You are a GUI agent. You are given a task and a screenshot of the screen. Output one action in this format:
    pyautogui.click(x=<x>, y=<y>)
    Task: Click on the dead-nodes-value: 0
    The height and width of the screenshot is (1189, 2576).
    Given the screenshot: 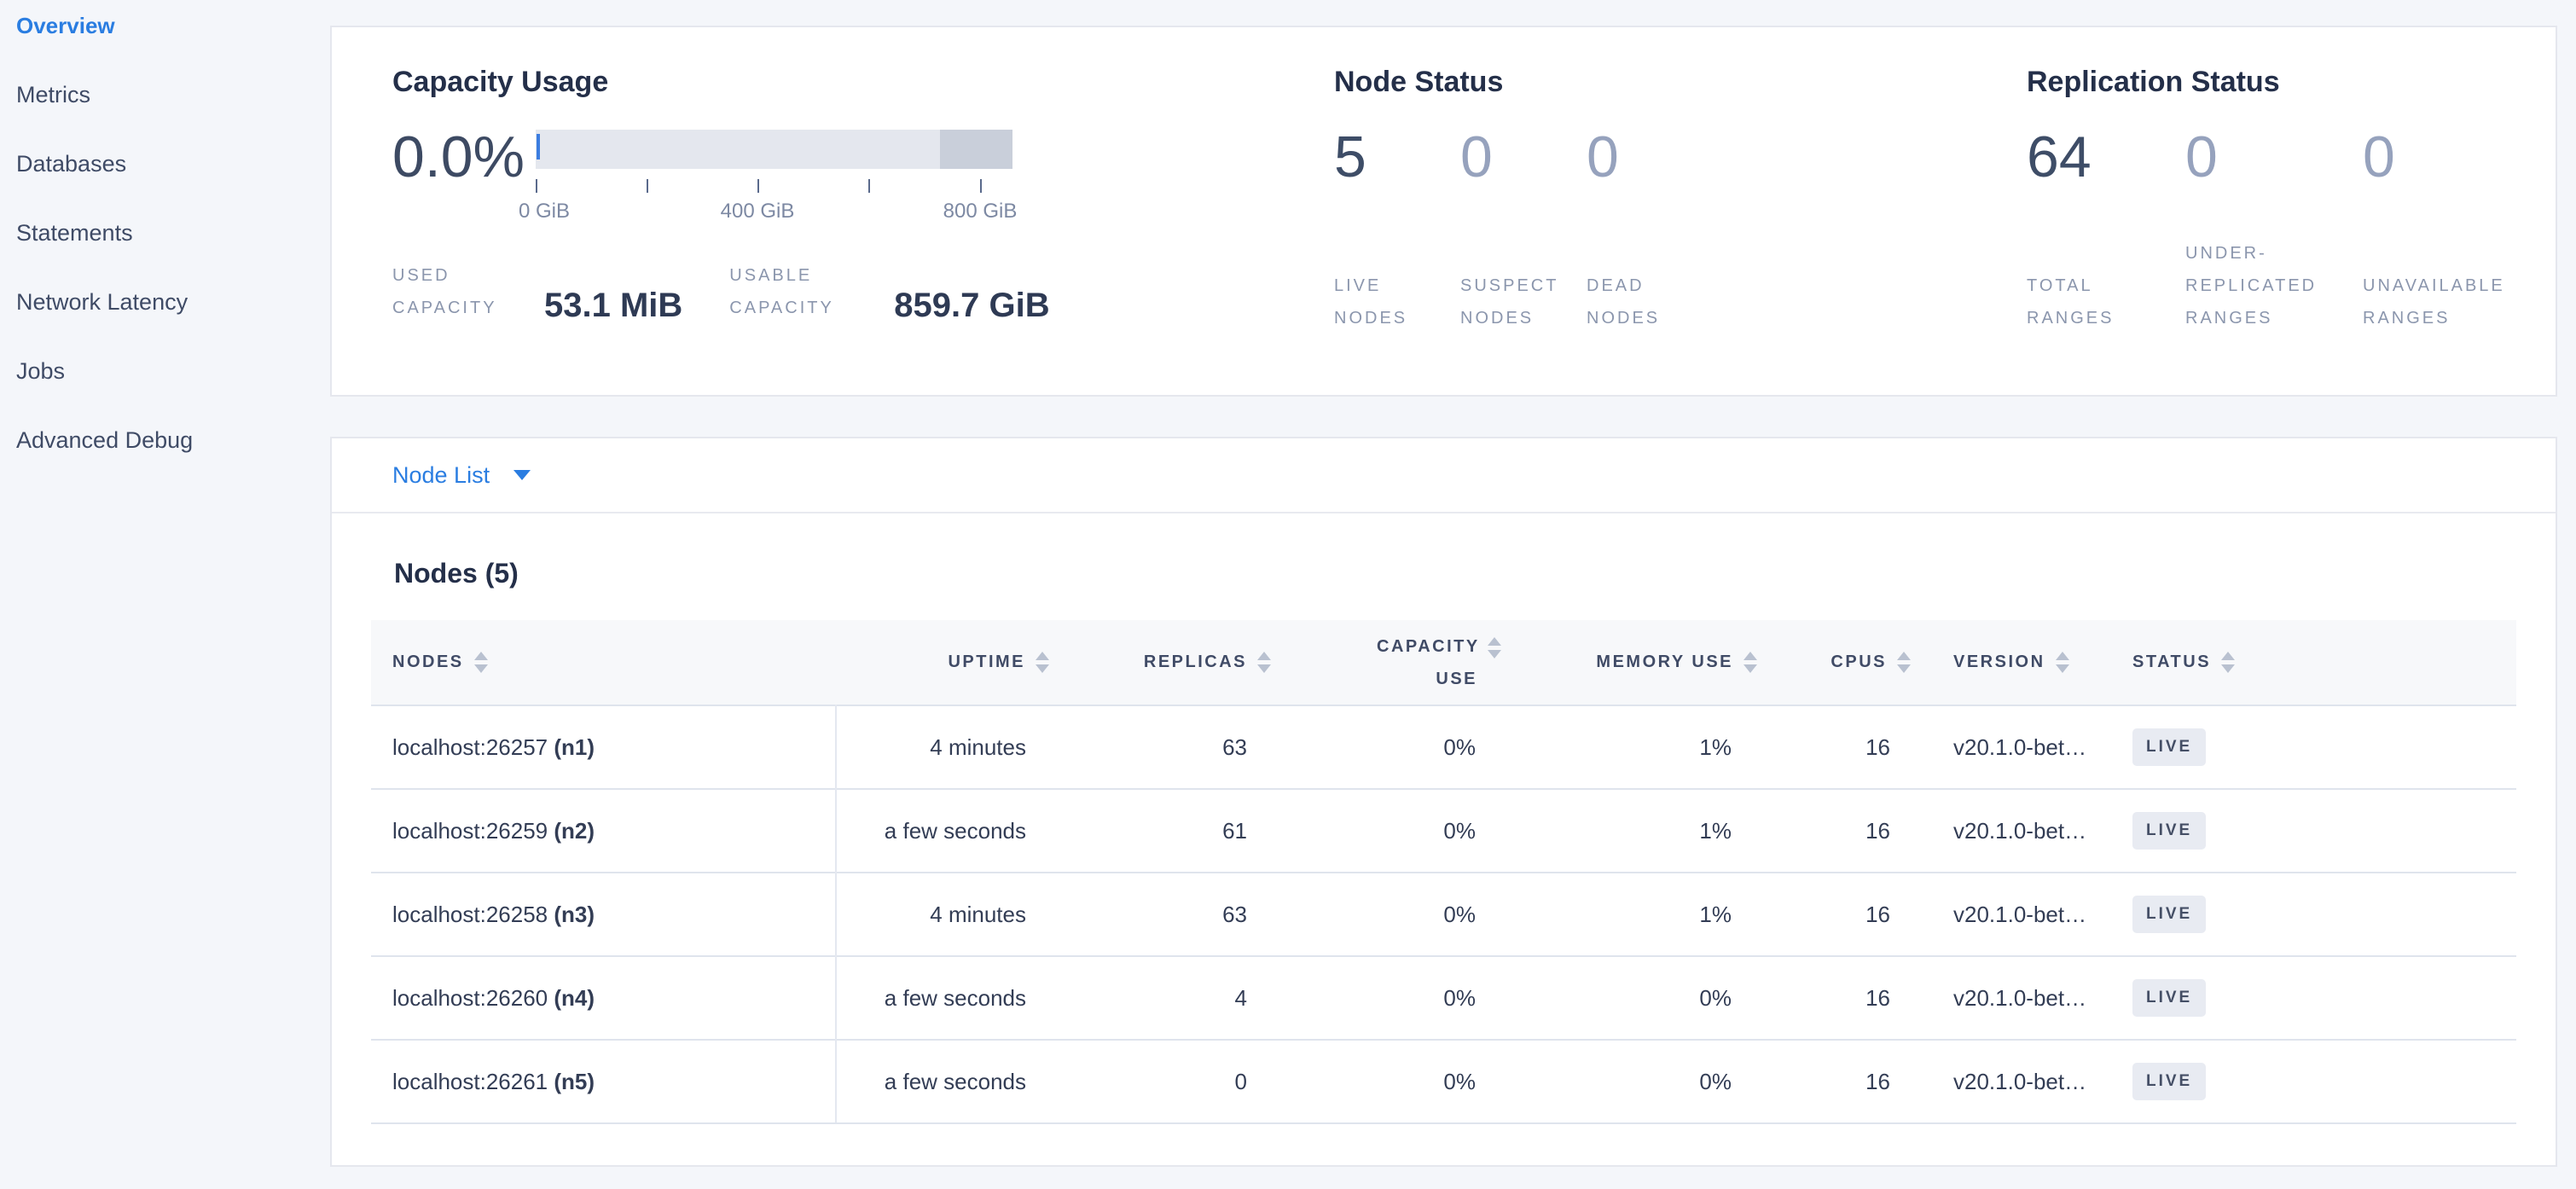 What is the action you would take?
    pyautogui.click(x=1603, y=157)
    